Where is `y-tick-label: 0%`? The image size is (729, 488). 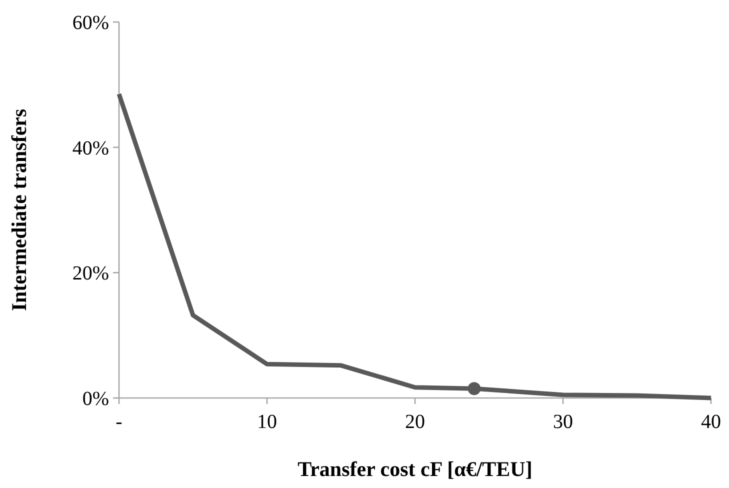 y-tick-label: 0% is located at coordinates (95, 399).